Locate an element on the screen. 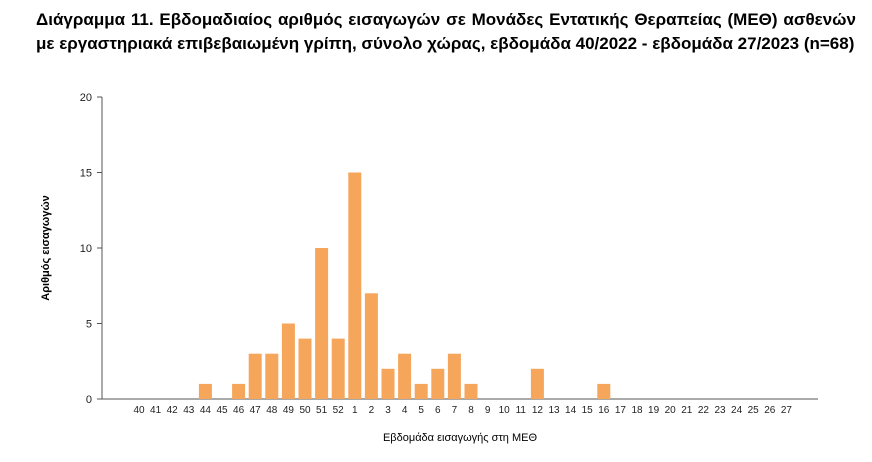 The image size is (872, 462). x-tick-label: 44 is located at coordinates (206, 410).